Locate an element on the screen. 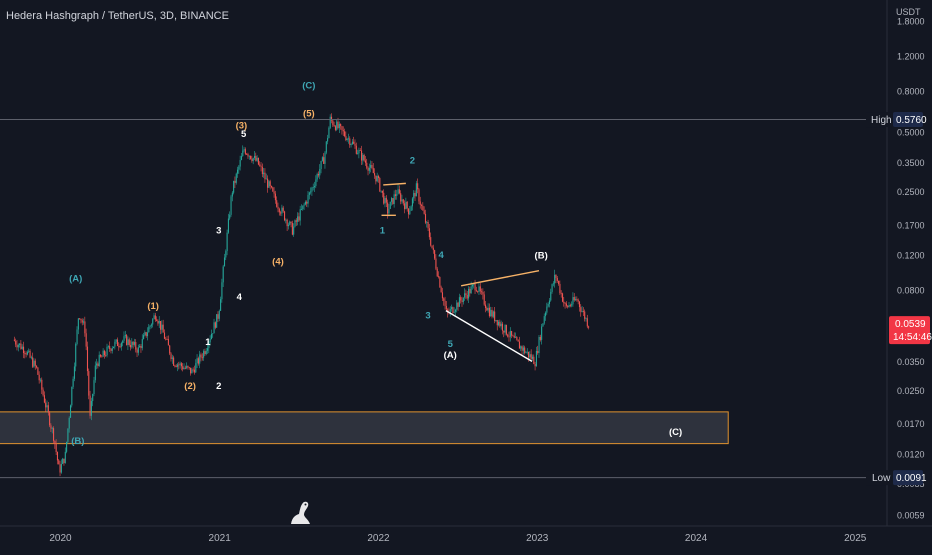  price-tick-label: 0.0350 is located at coordinates (911, 362).